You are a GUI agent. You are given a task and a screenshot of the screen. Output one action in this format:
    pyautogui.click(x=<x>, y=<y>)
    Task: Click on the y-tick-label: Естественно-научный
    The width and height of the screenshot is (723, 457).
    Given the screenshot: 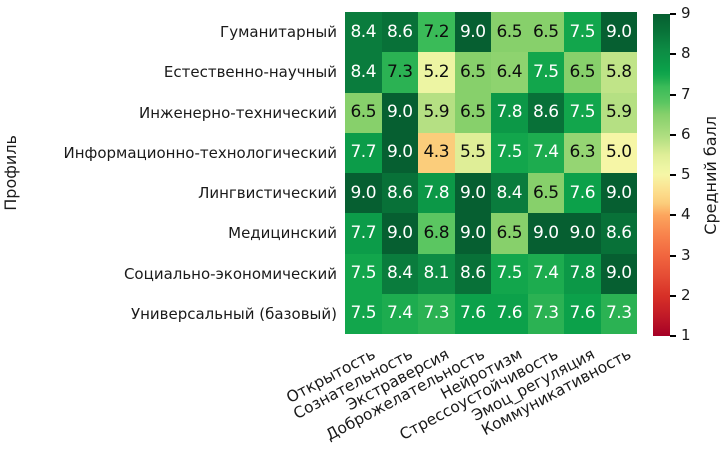 What is the action you would take?
    pyautogui.click(x=250, y=72)
    